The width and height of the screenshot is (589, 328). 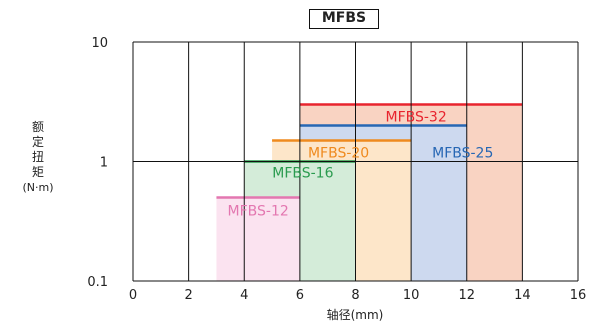 What do you see at coordinates (37, 127) in the screenshot?
I see `y-axis-label-char-1: 额` at bounding box center [37, 127].